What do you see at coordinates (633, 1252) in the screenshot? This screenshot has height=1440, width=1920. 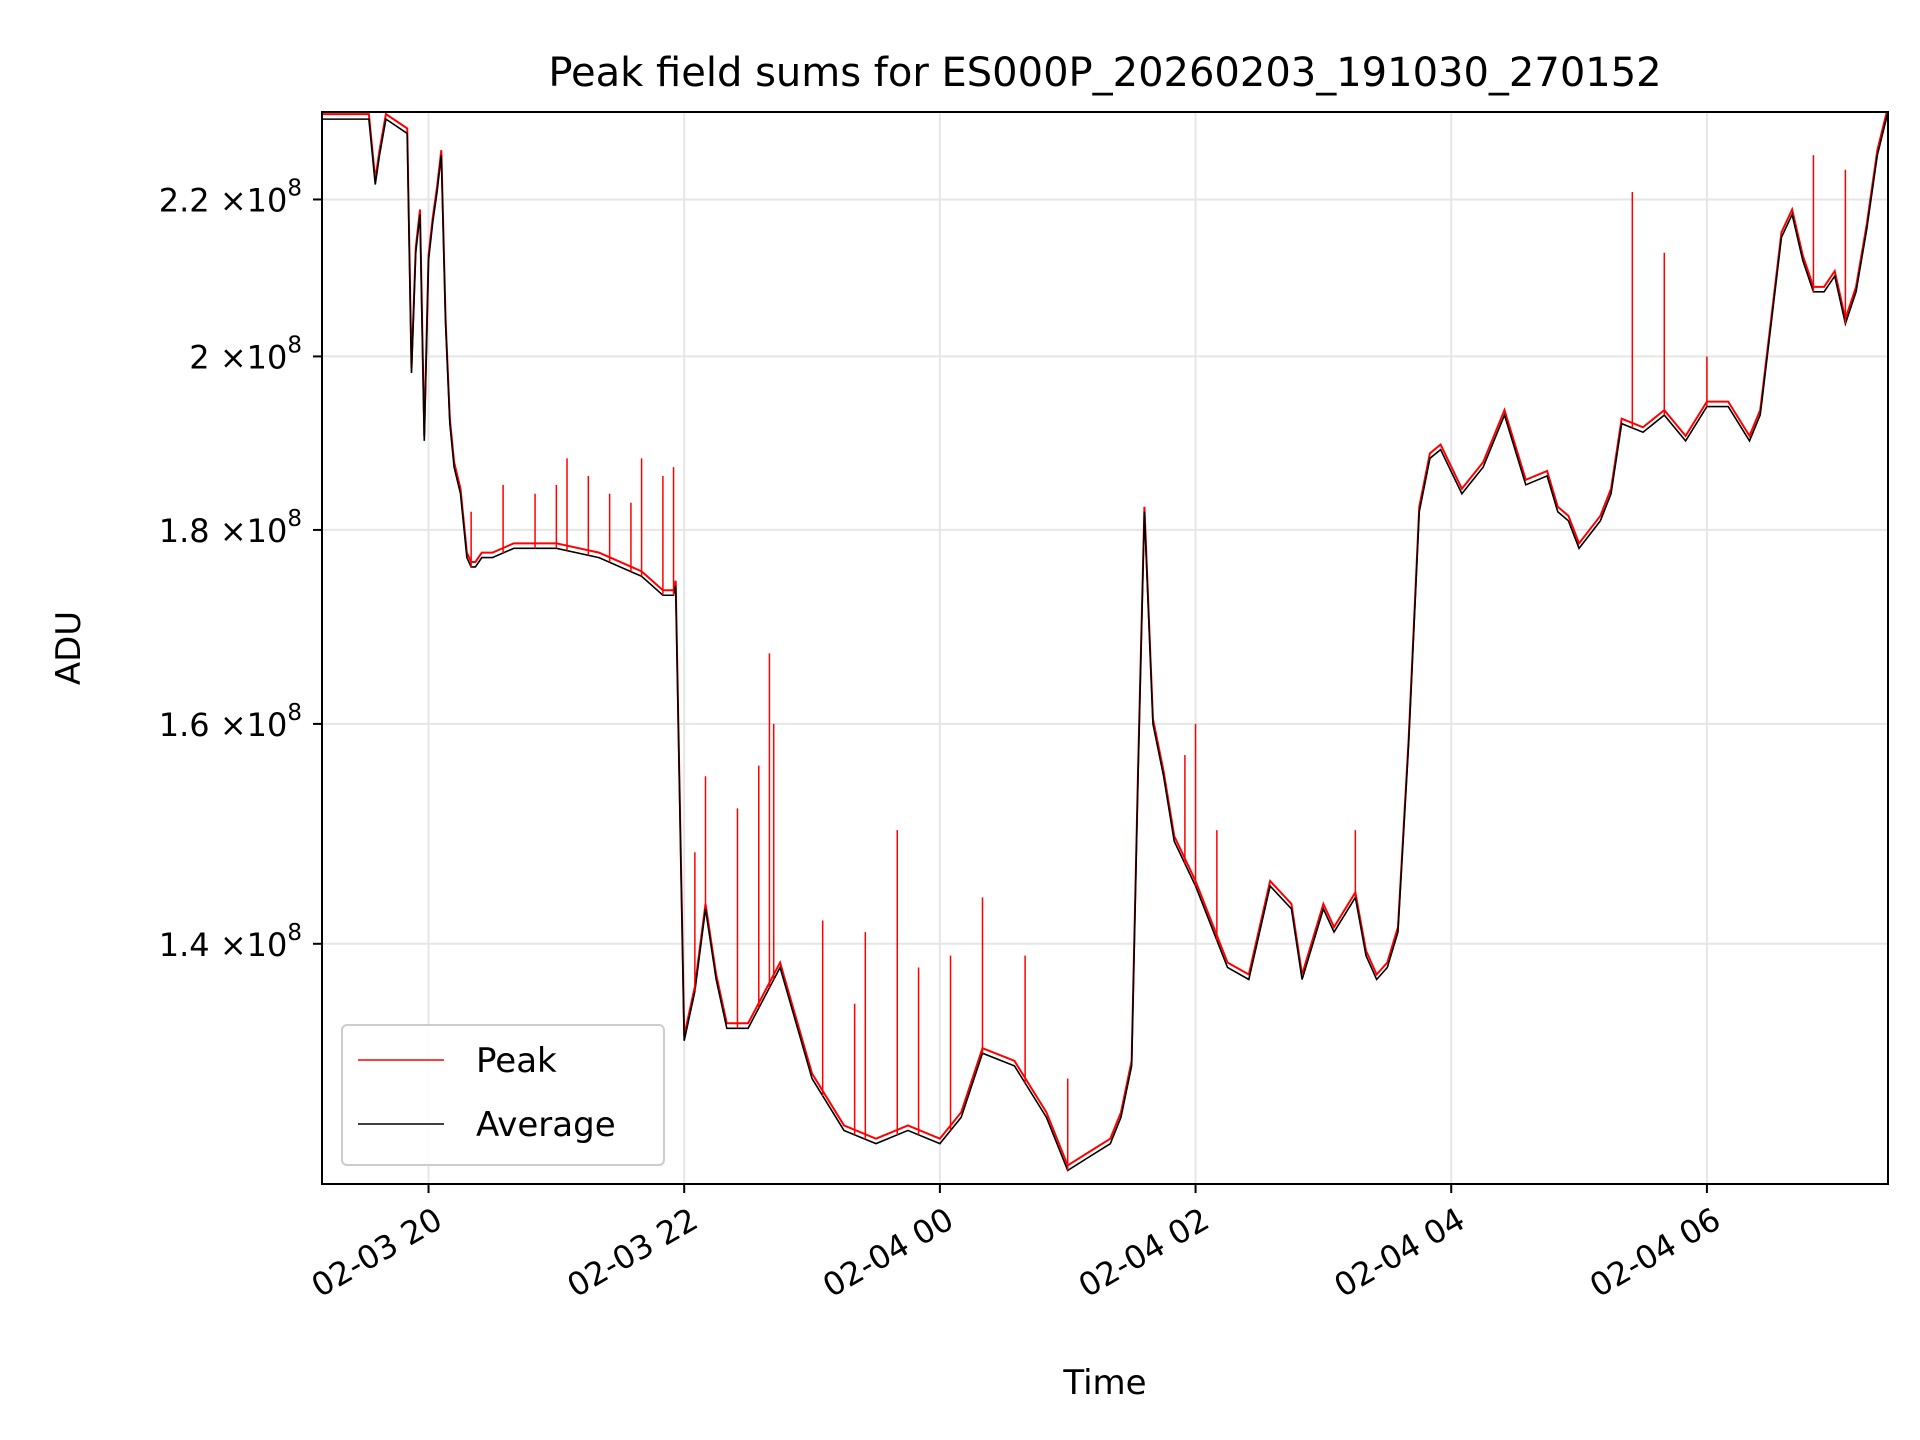 I see `x-tick-label: 02-03 22` at bounding box center [633, 1252].